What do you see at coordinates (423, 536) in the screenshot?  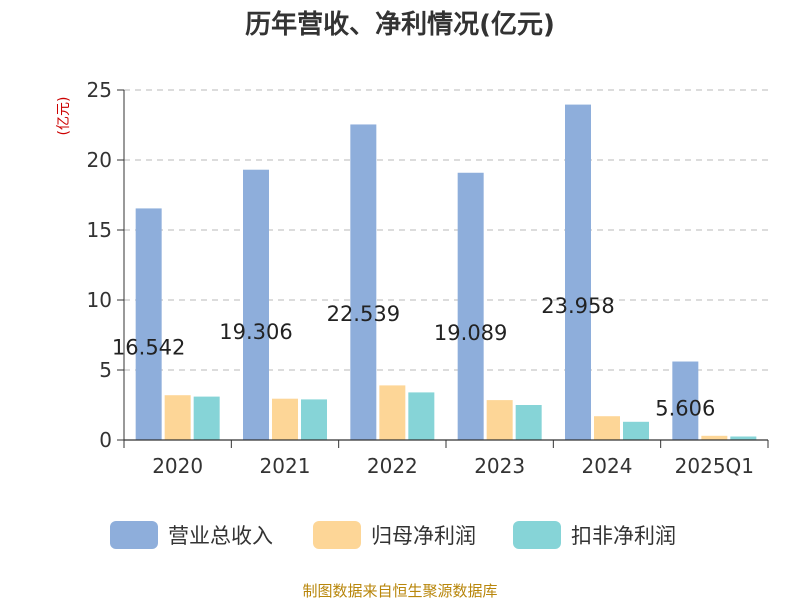 I see `legend-label: 归母净利润` at bounding box center [423, 536].